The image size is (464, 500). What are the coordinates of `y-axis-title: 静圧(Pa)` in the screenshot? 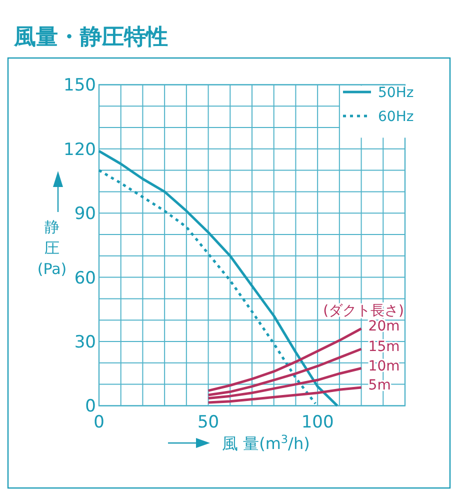 It's located at (52, 248).